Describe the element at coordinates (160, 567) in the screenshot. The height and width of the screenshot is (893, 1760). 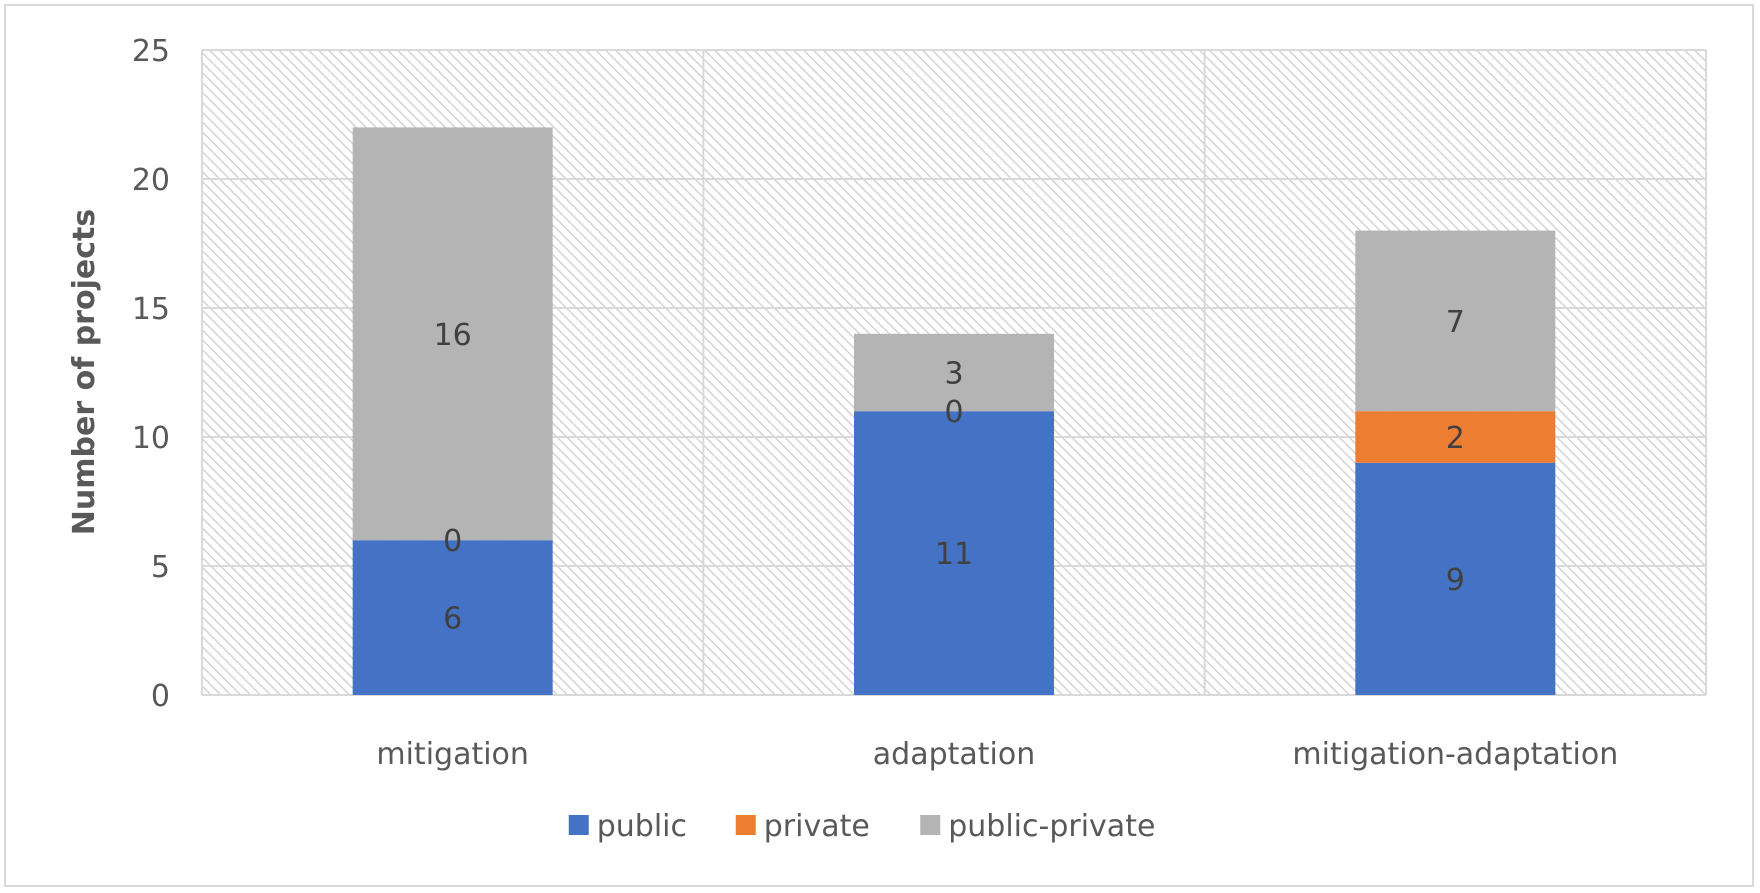
I see `y-tick-label: 5` at that location.